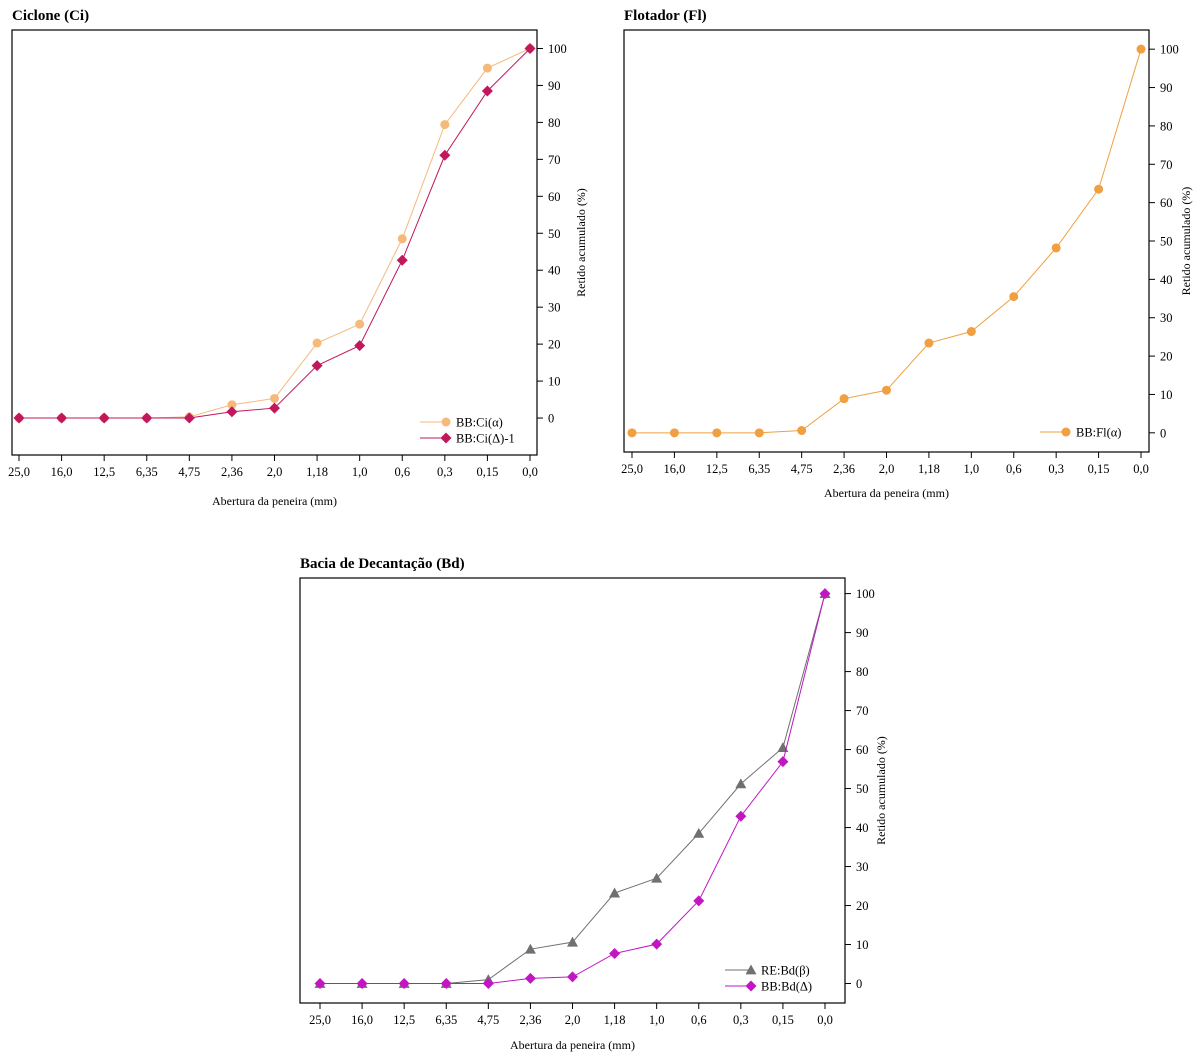 This screenshot has width=1204, height=1054. Describe the element at coordinates (785, 971) in the screenshot. I see `legend-label: RE:Bd(β)` at that location.